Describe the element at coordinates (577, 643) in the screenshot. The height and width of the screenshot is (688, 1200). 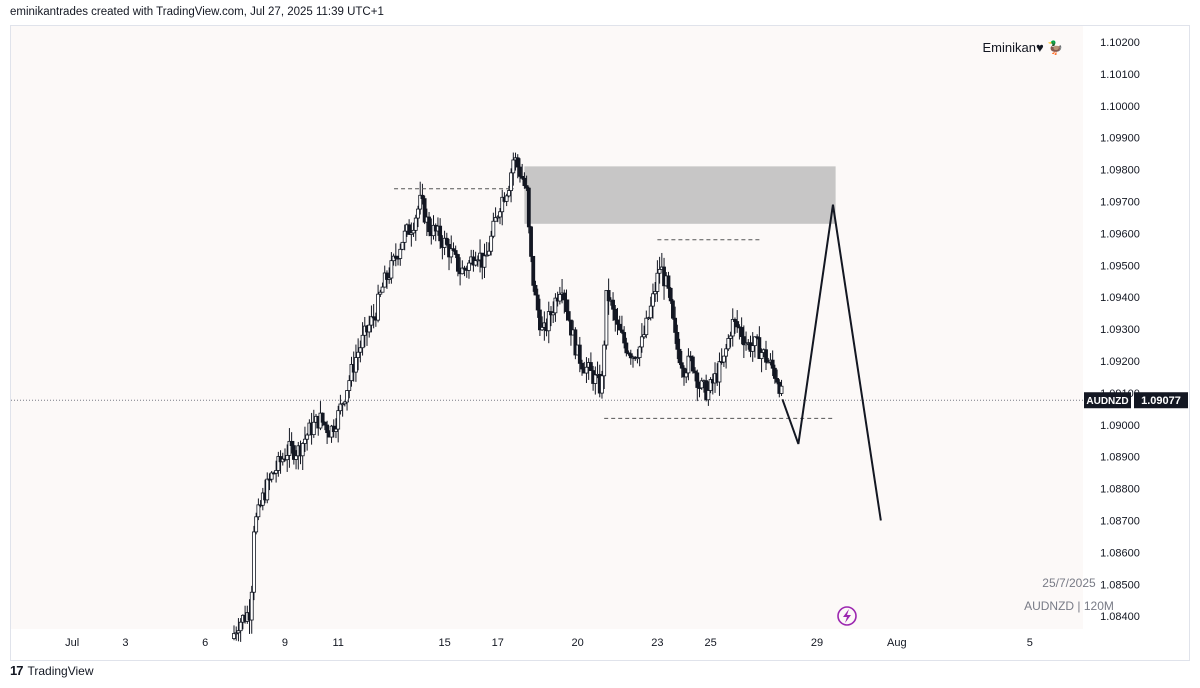
I see `x-tick-label: 20` at that location.